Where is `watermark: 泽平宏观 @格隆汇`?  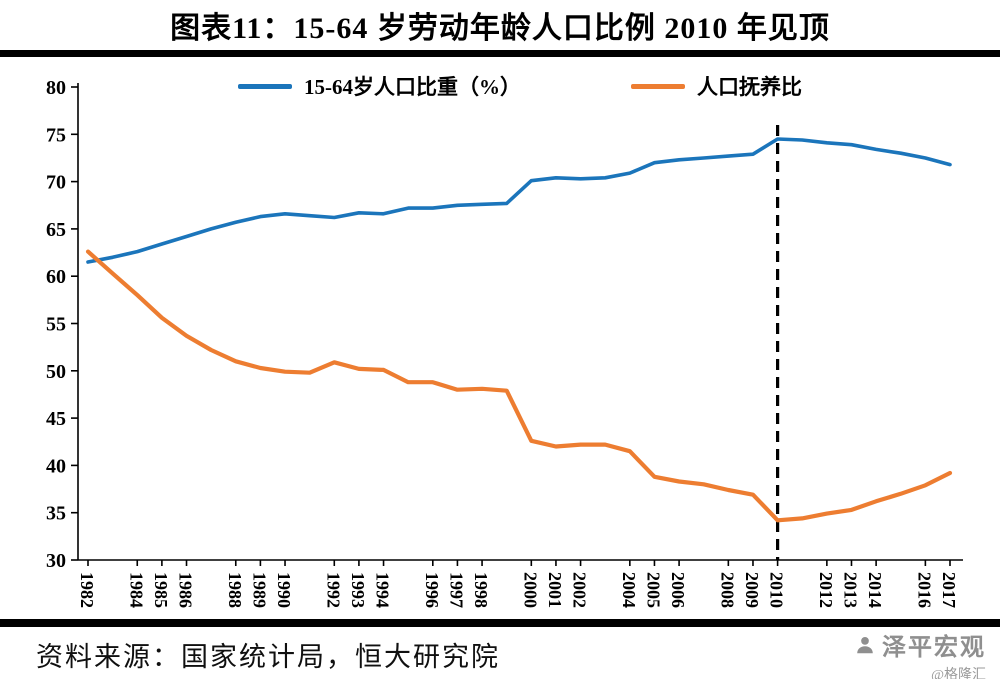 watermark: 泽平宏观 @格隆汇 is located at coordinates (920, 653).